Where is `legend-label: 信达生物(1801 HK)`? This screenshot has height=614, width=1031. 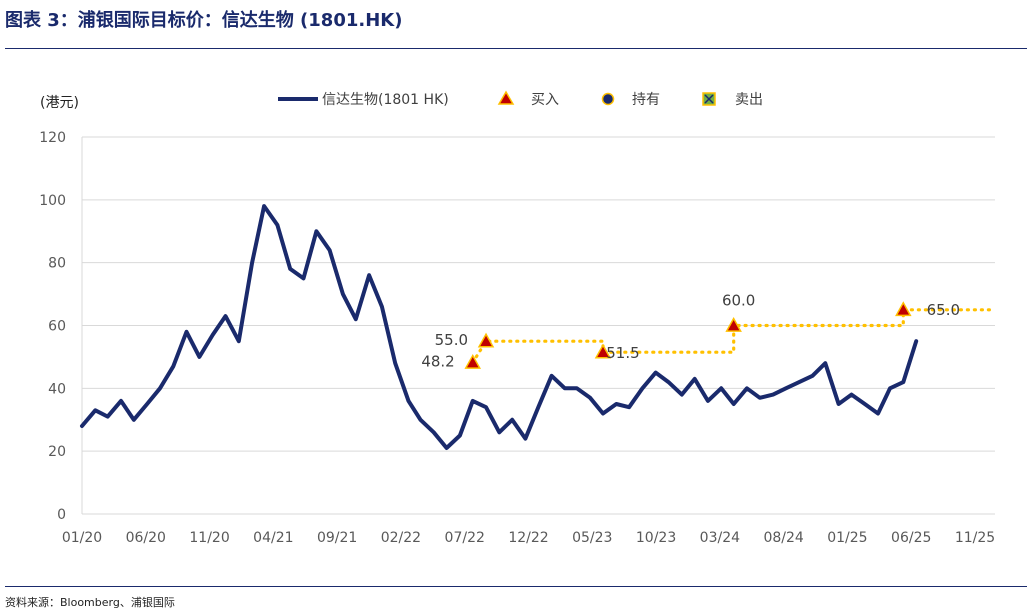 legend-label: 信达生物(1801 HK) is located at coordinates (385, 100).